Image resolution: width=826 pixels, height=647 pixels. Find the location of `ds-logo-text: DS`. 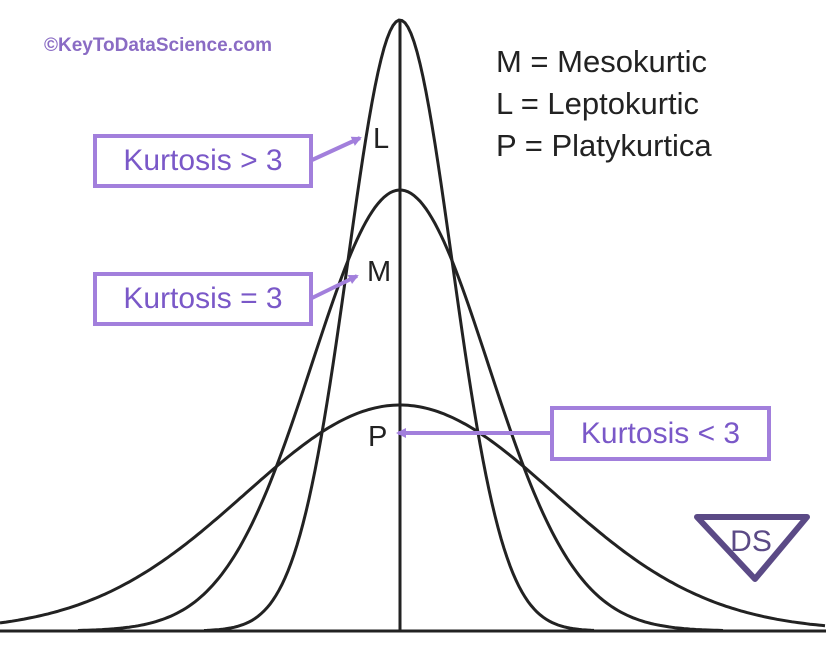

ds-logo-text: DS is located at coordinates (751, 541).